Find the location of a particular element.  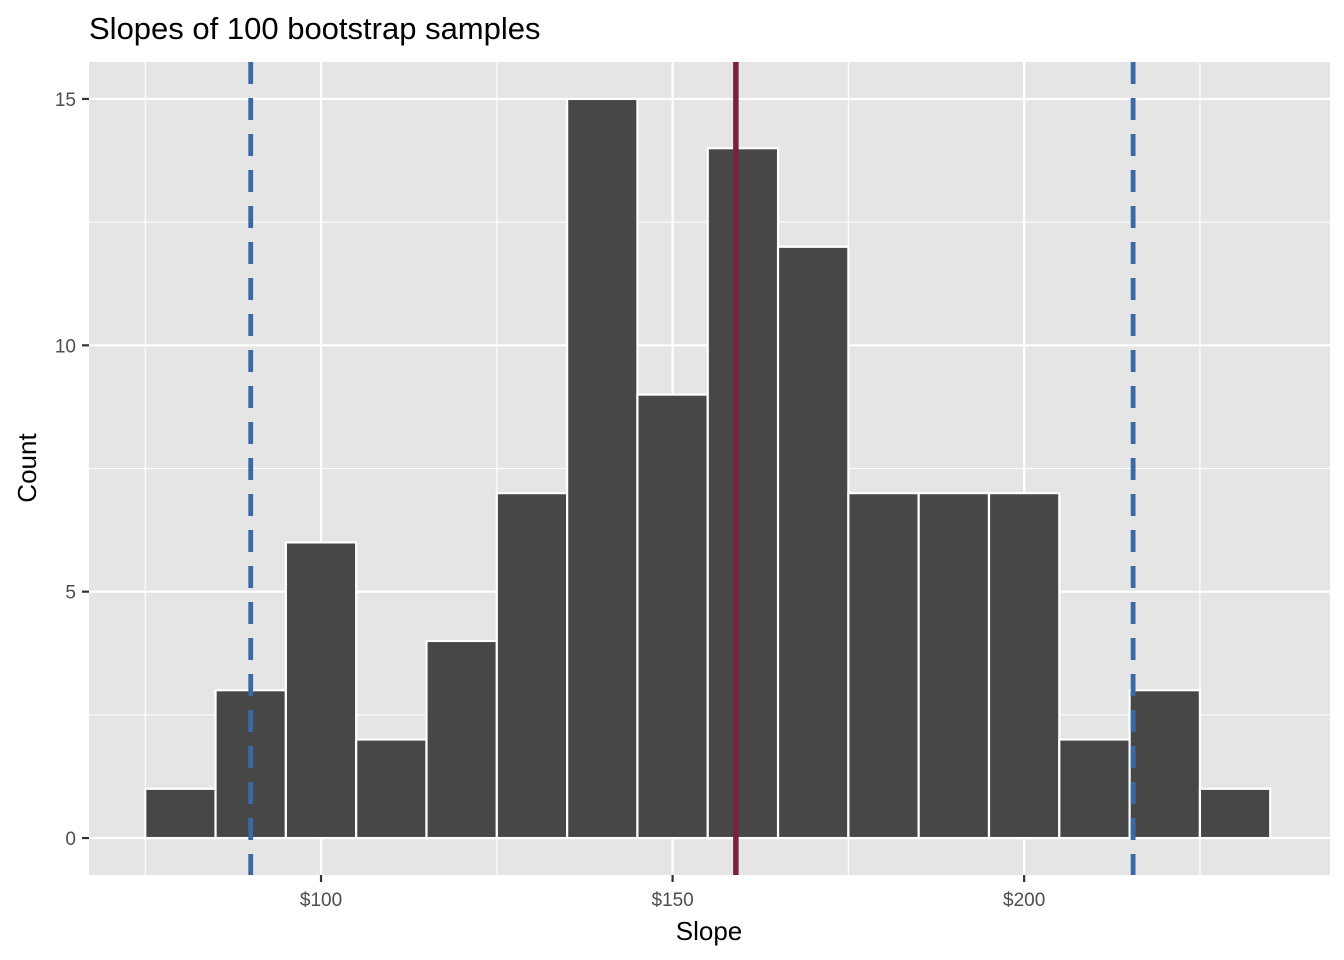

x-axis-title: Slope is located at coordinates (709, 931).